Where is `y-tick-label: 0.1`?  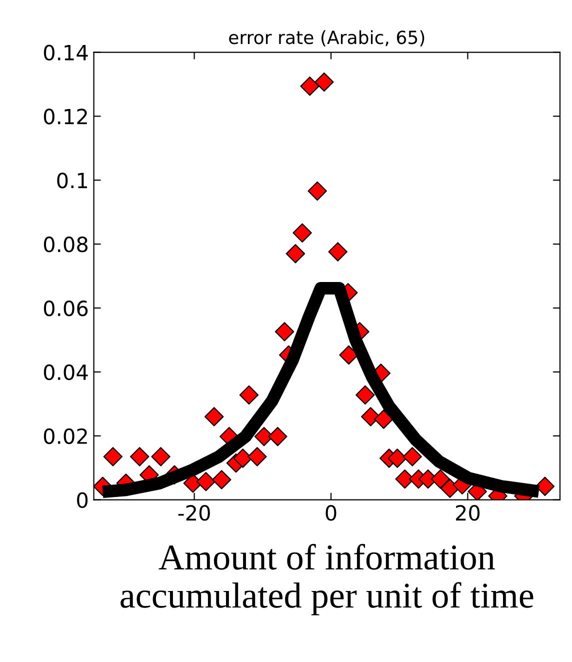
y-tick-label: 0.1 is located at coordinates (72, 180).